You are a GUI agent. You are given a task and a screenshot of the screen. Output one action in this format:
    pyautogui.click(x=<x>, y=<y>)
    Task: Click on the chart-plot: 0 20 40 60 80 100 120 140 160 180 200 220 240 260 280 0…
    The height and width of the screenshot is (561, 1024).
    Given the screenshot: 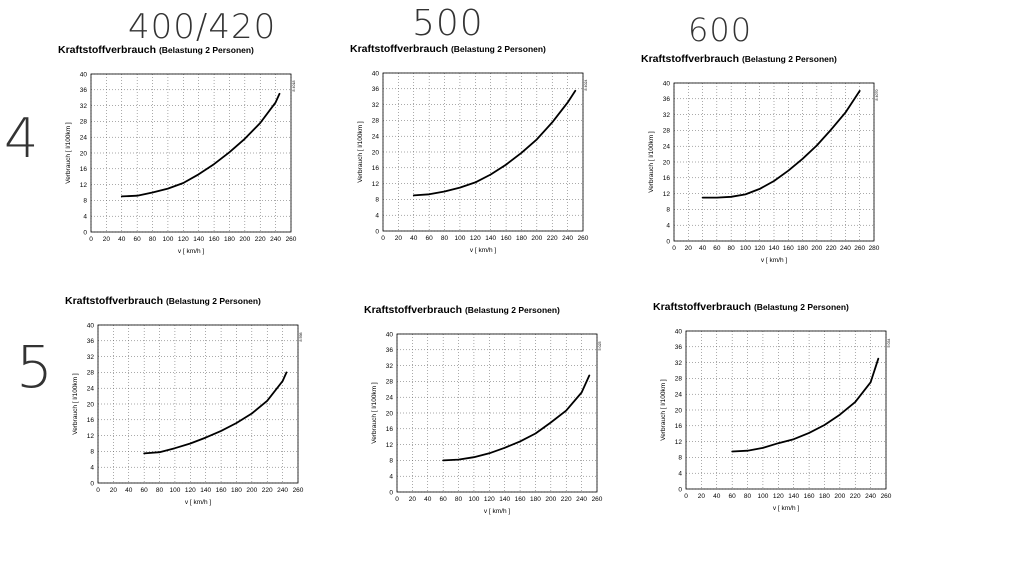 What is the action you would take?
    pyautogui.click(x=764, y=172)
    